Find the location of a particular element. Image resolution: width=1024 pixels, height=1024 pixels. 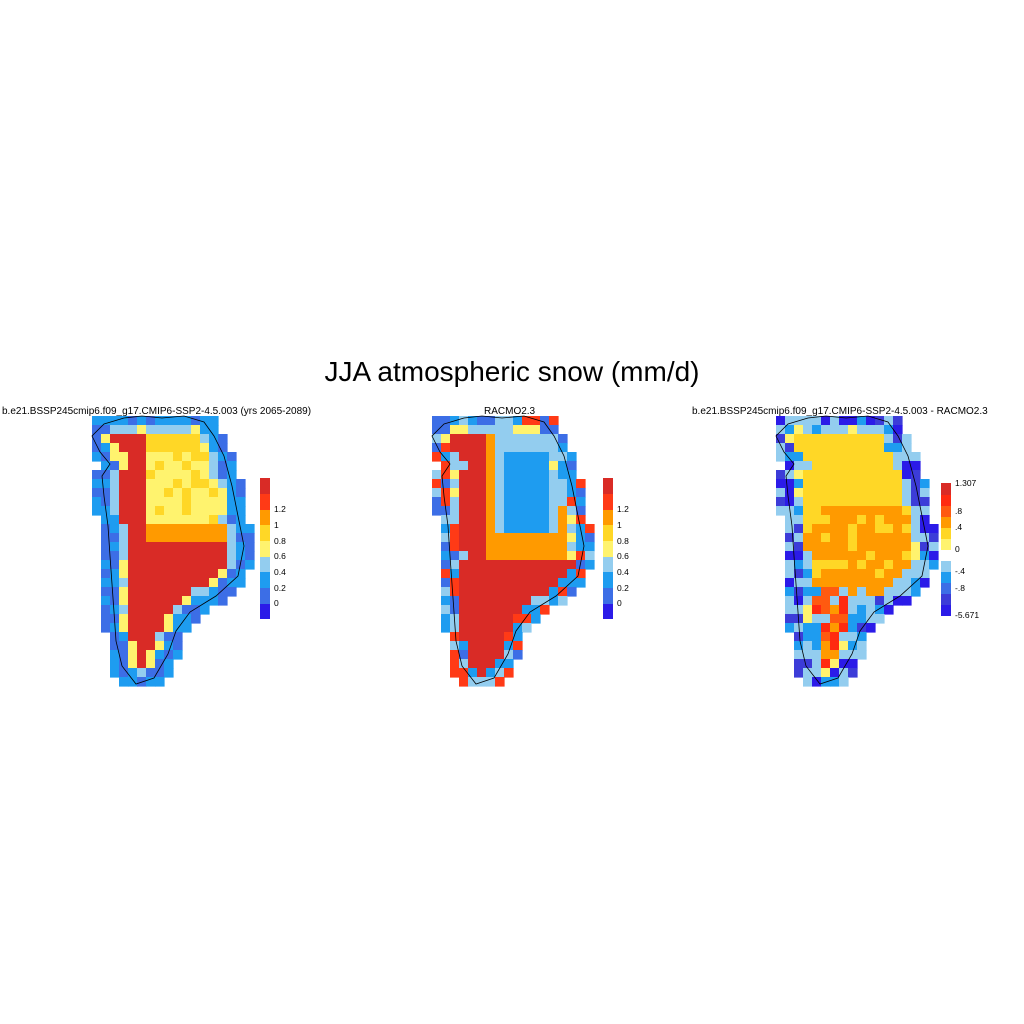

greenland-map-racmo is located at coordinates (513, 551).